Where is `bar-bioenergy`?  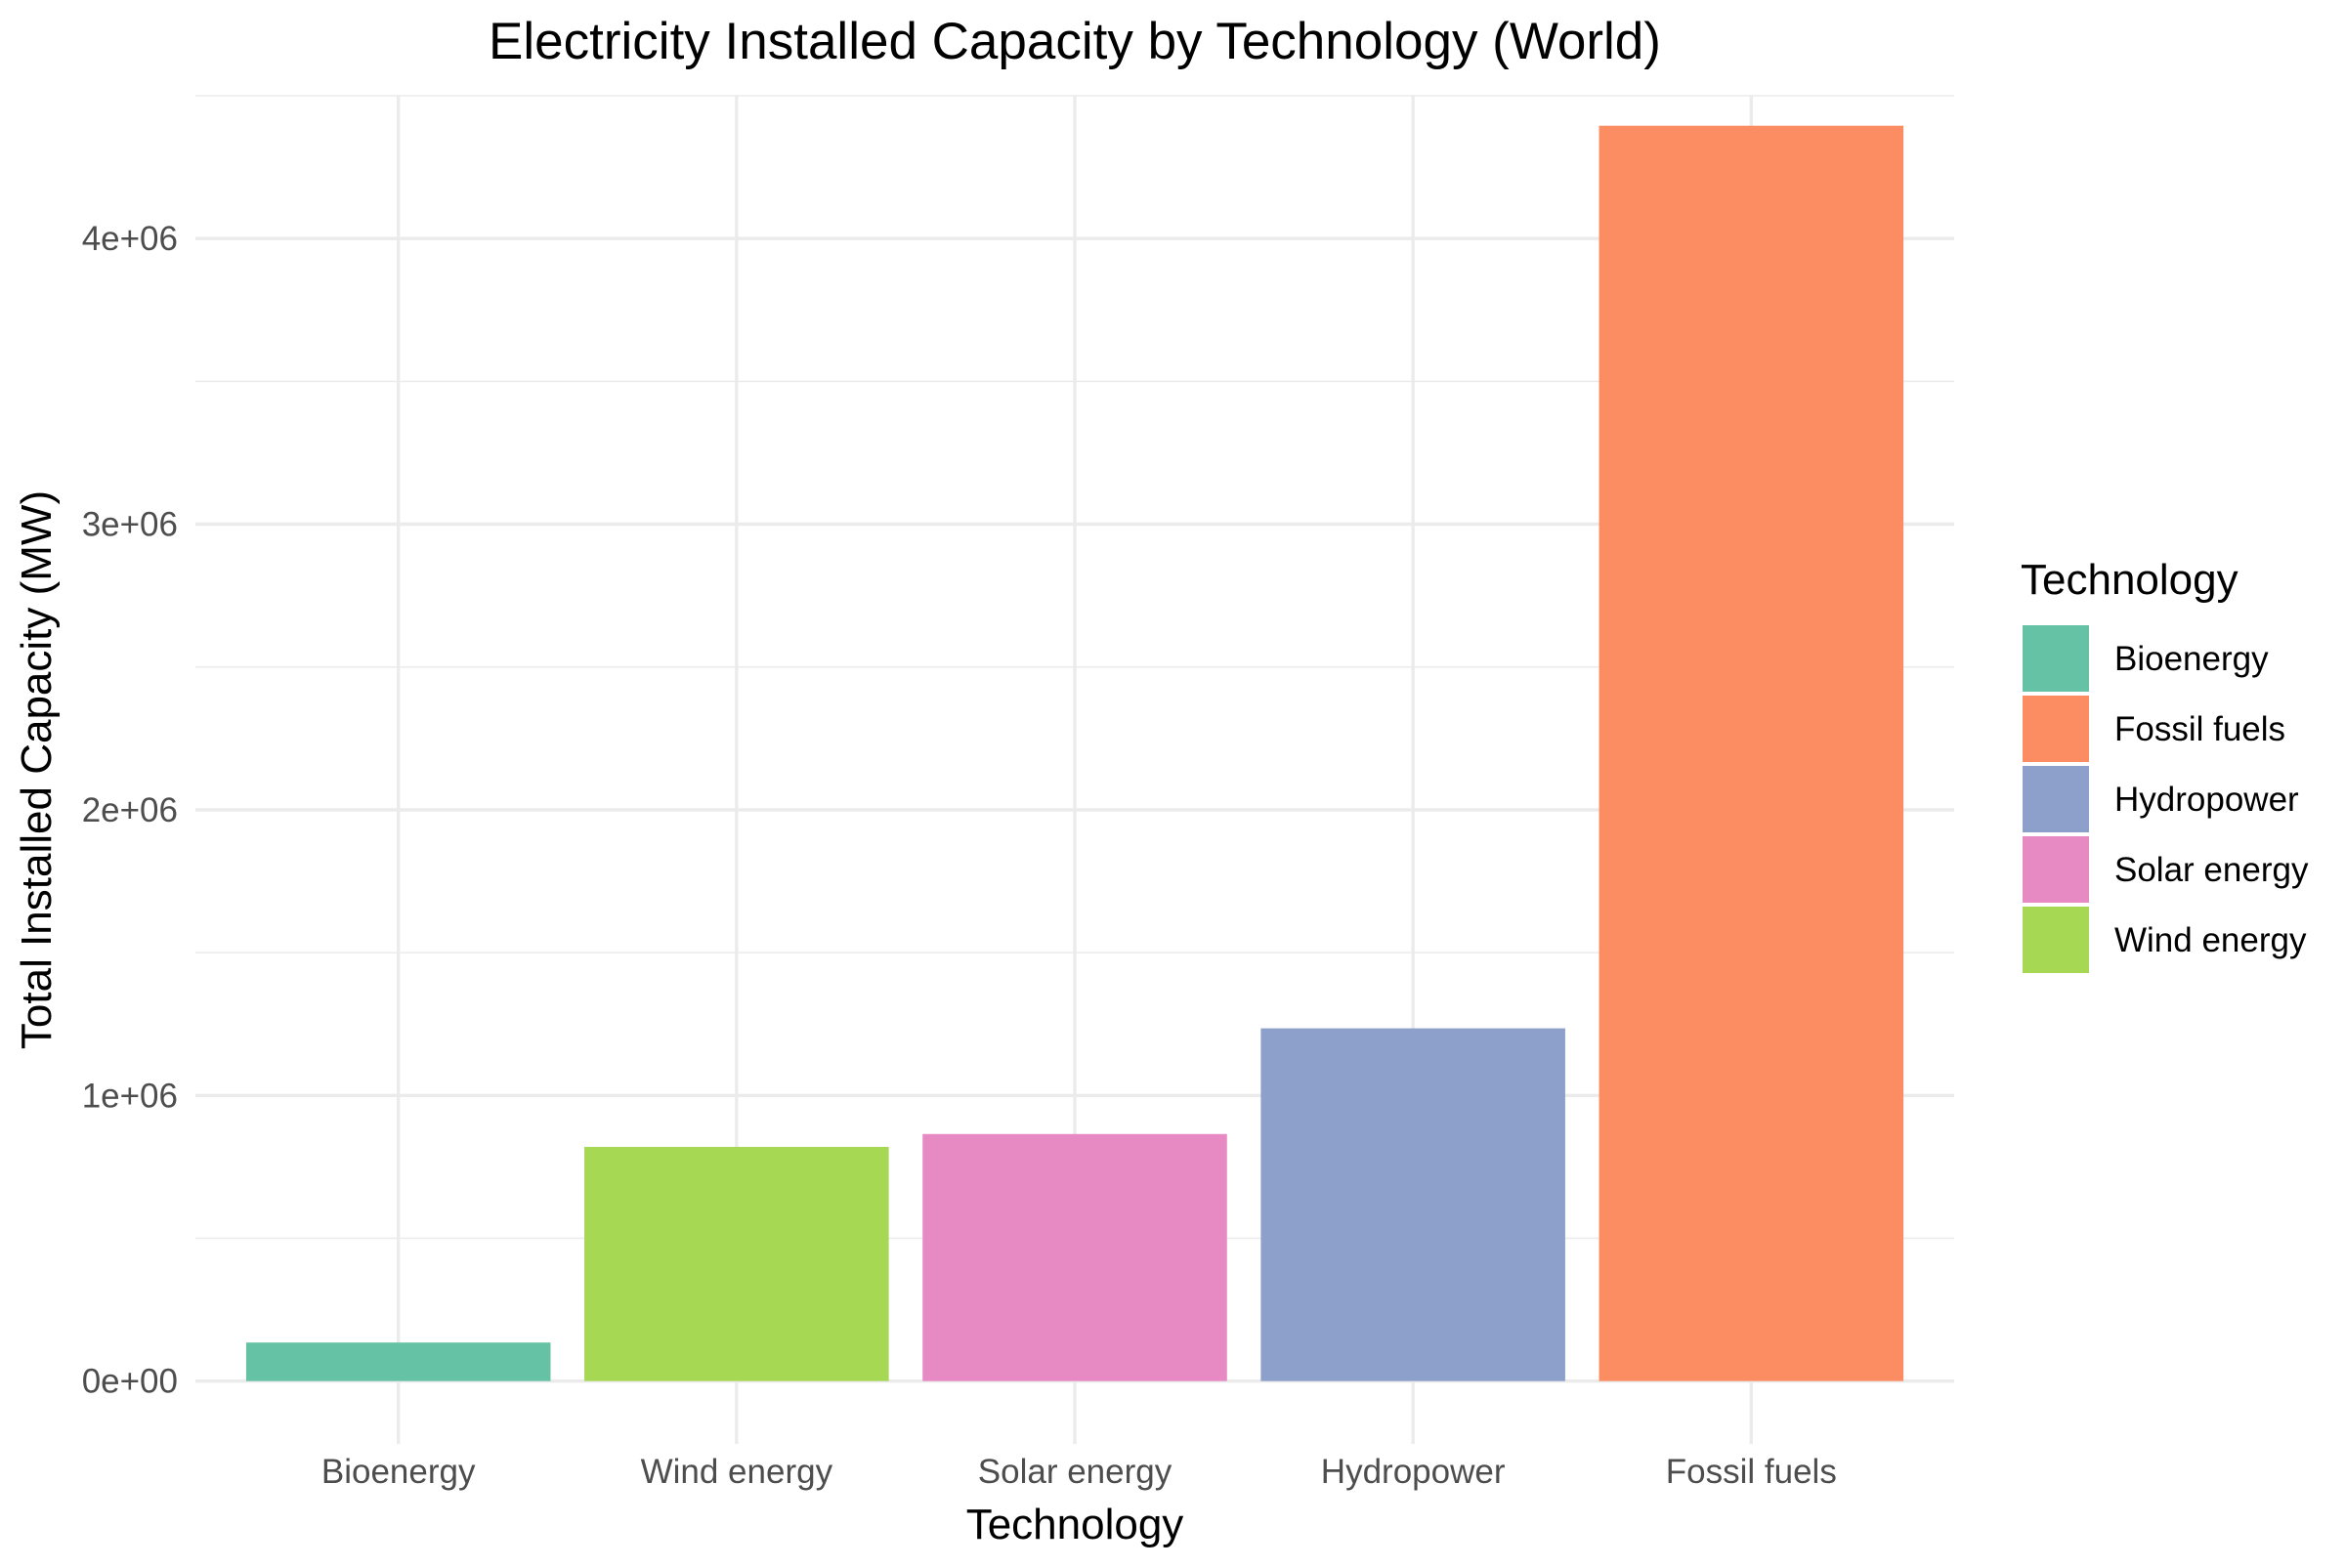 bar-bioenergy is located at coordinates (398, 1361).